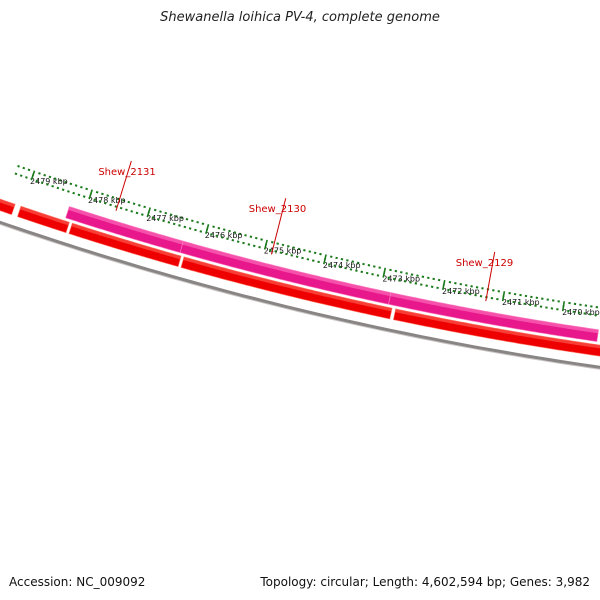 This screenshot has height=600, width=600. I want to click on gene-label: Shew_2130, so click(277, 209).